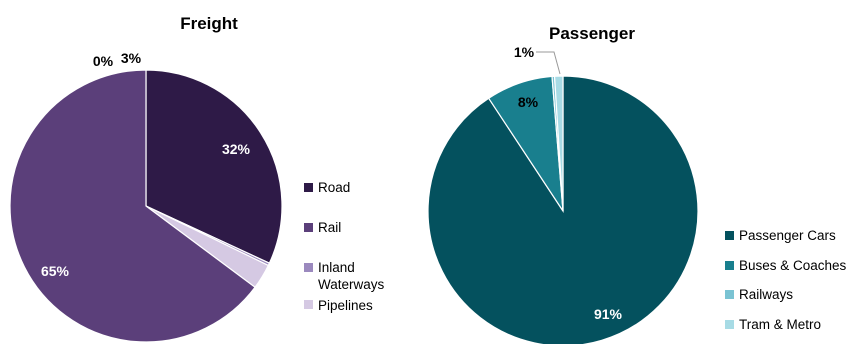 The image size is (856, 344). I want to click on passenger-label-tram-and-metro: 1%, so click(524, 52).